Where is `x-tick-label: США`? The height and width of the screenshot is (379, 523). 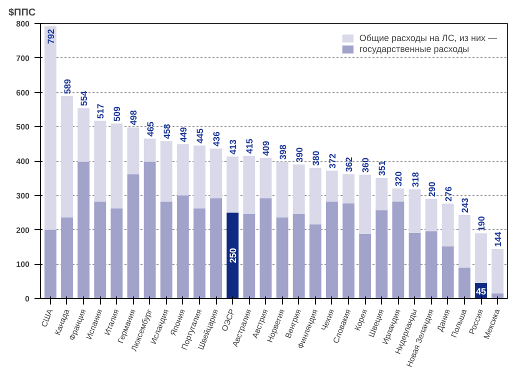
x-tick-label: США is located at coordinates (47, 317).